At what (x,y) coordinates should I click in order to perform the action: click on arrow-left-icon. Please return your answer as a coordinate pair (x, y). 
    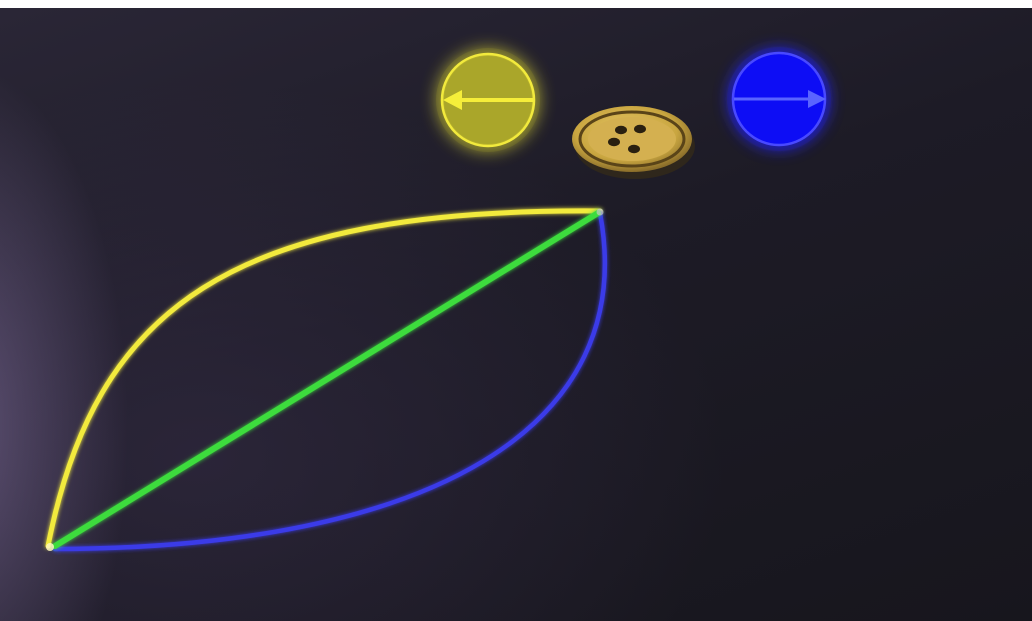
    Looking at the image, I should click on (488, 100).